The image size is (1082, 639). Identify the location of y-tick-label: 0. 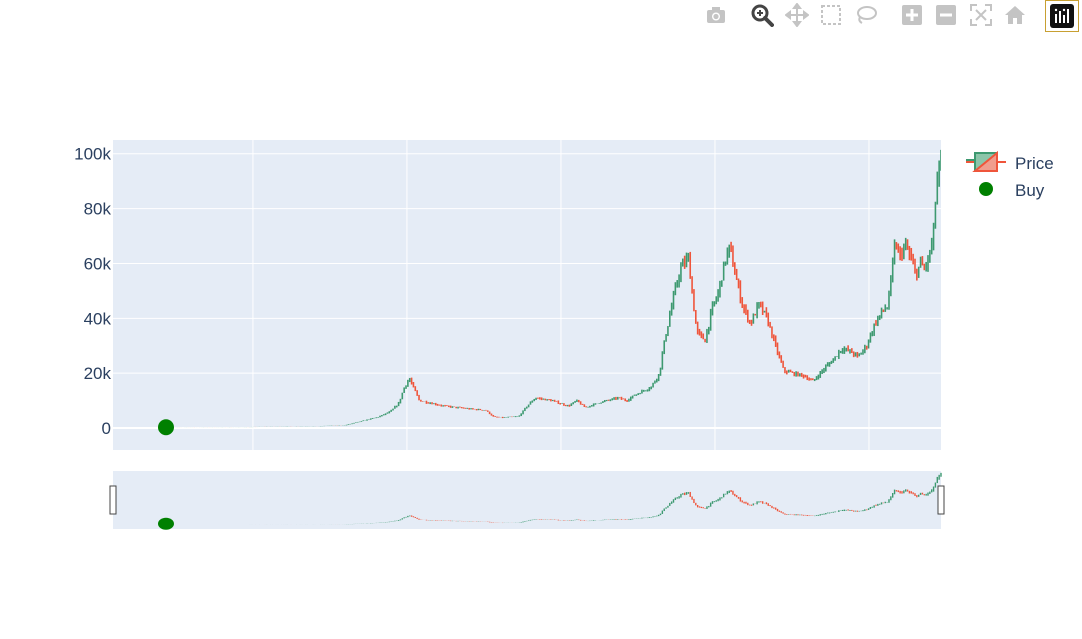
(106, 428).